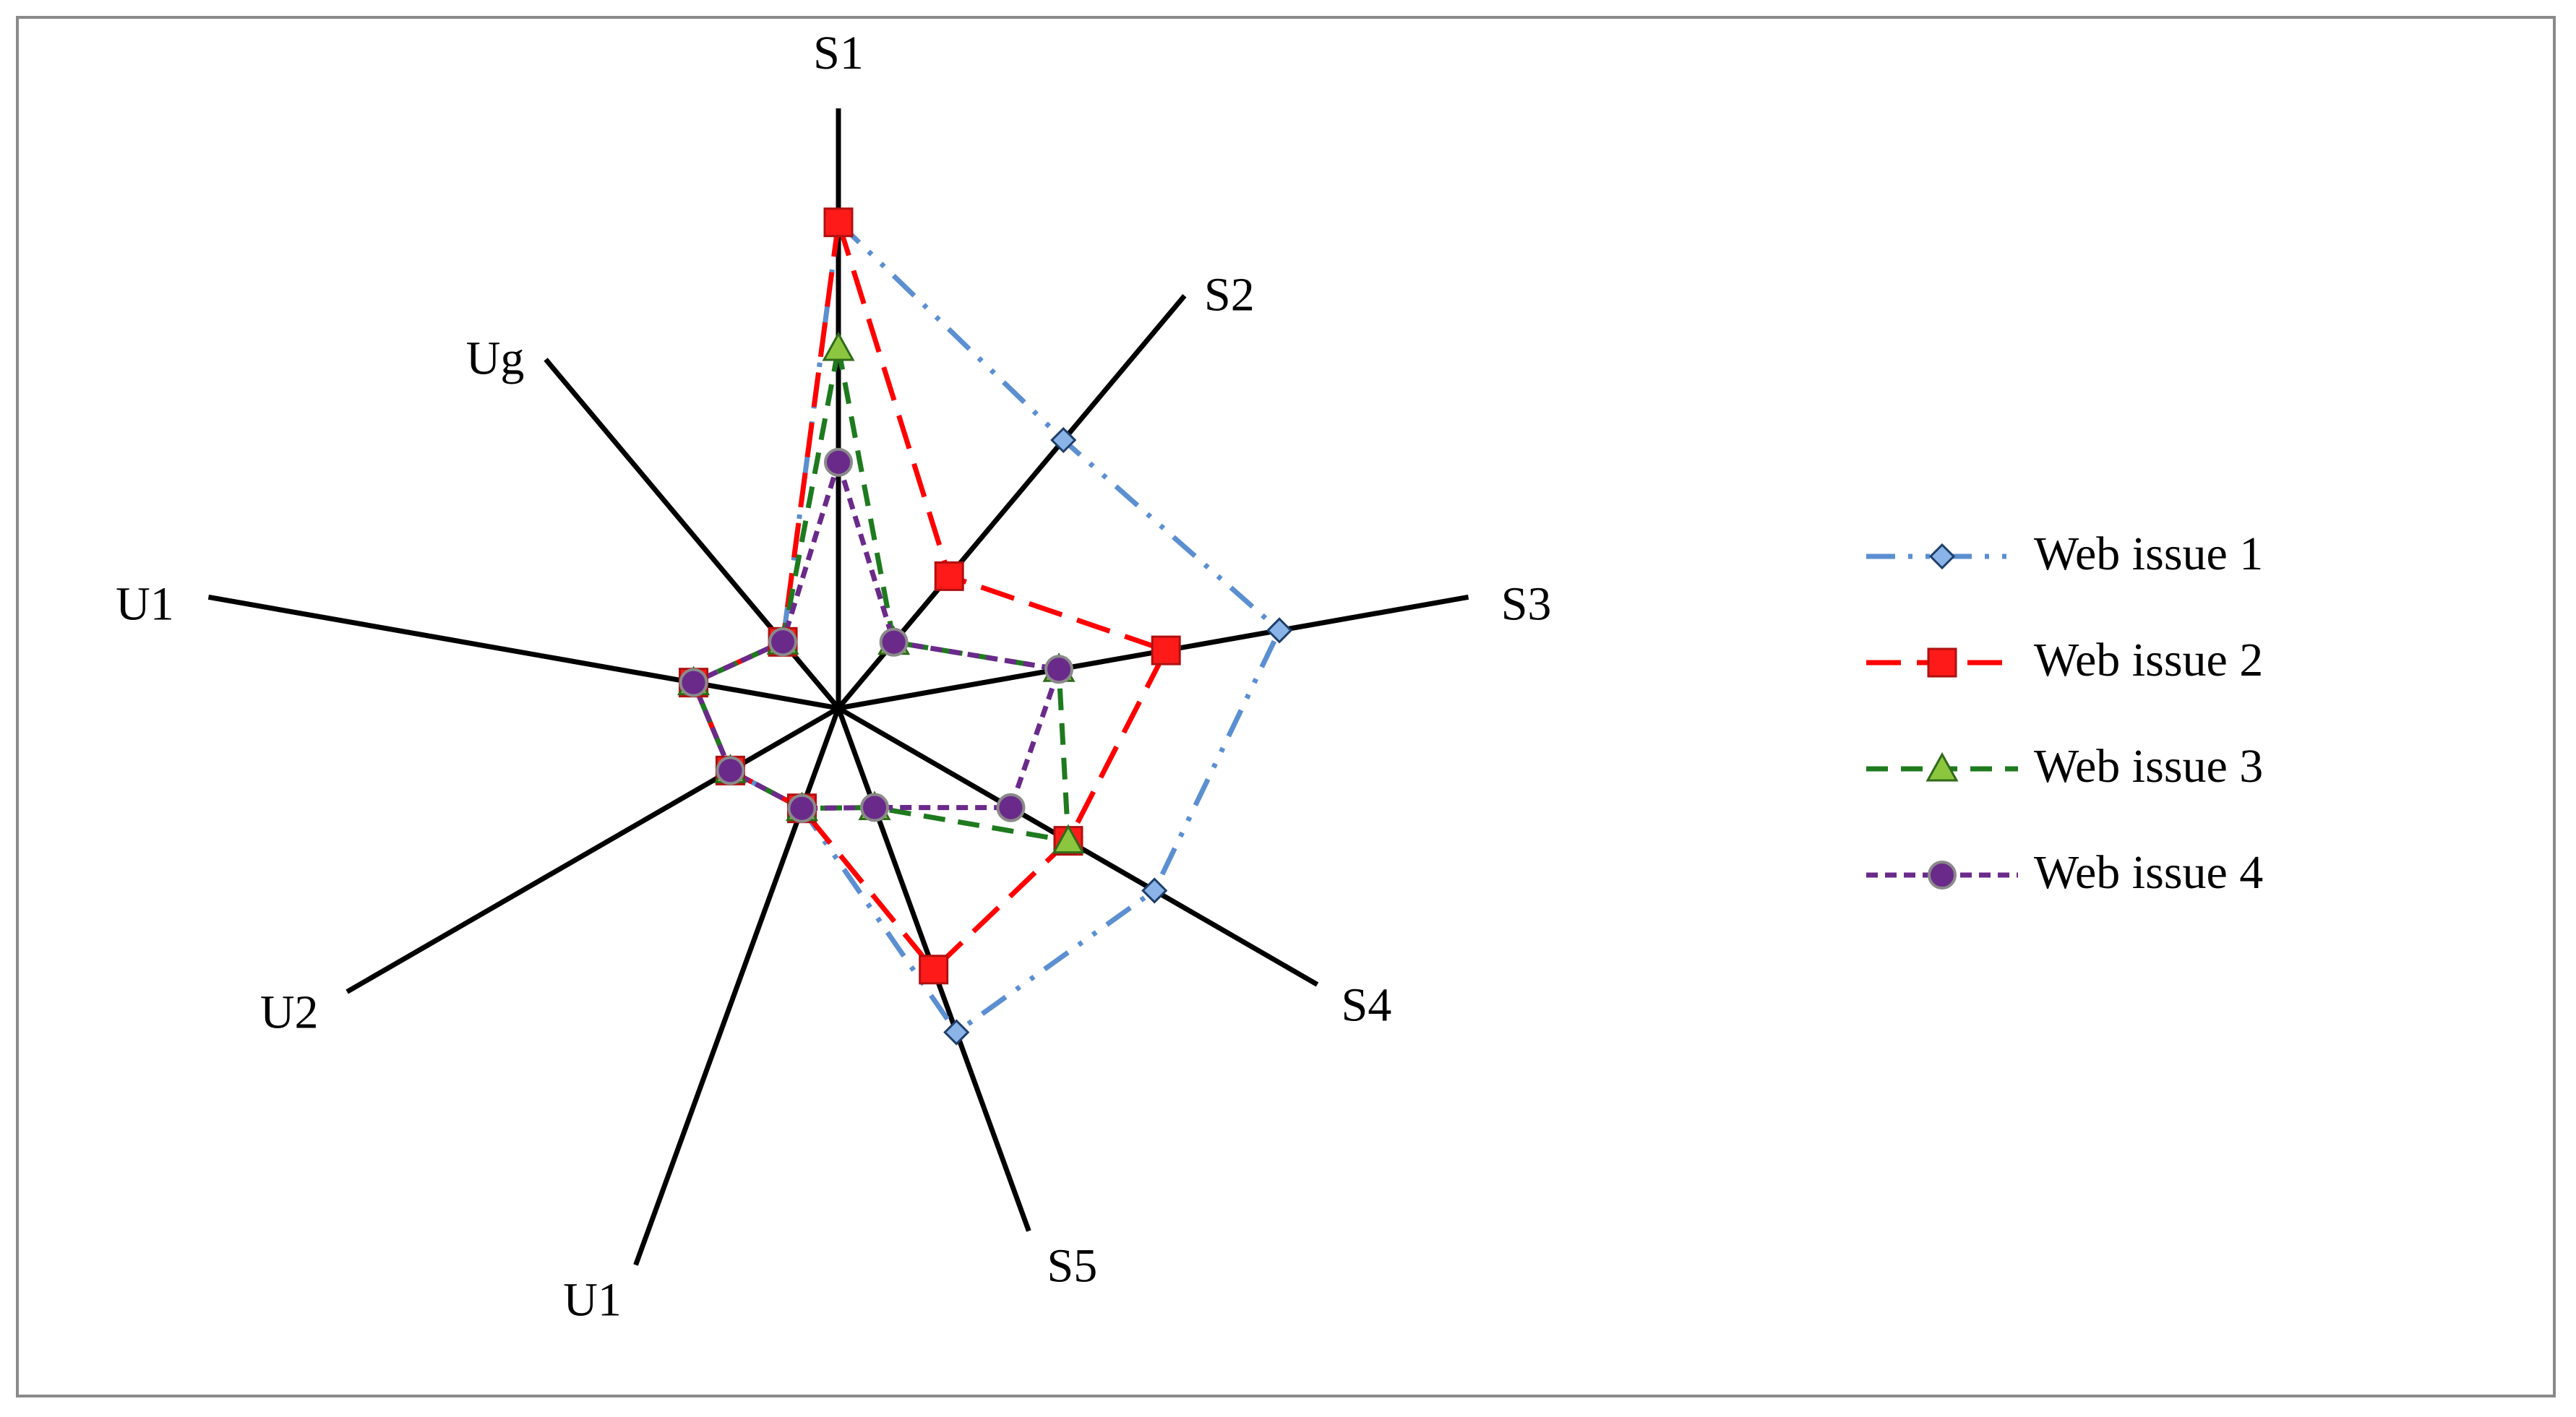  Describe the element at coordinates (1230, 294) in the screenshot. I see `axis-label-1: S2` at that location.